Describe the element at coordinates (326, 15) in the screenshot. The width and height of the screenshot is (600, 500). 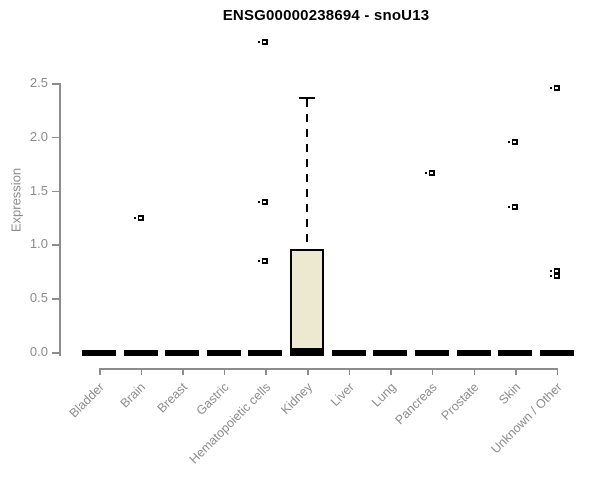
I see `chart-title: ENSG00000238694 - snoU13` at that location.